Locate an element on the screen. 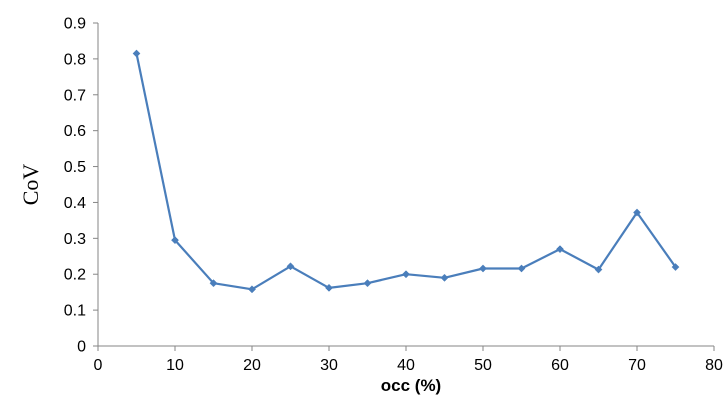  y-tick-label: 0.2 is located at coordinates (75, 275).